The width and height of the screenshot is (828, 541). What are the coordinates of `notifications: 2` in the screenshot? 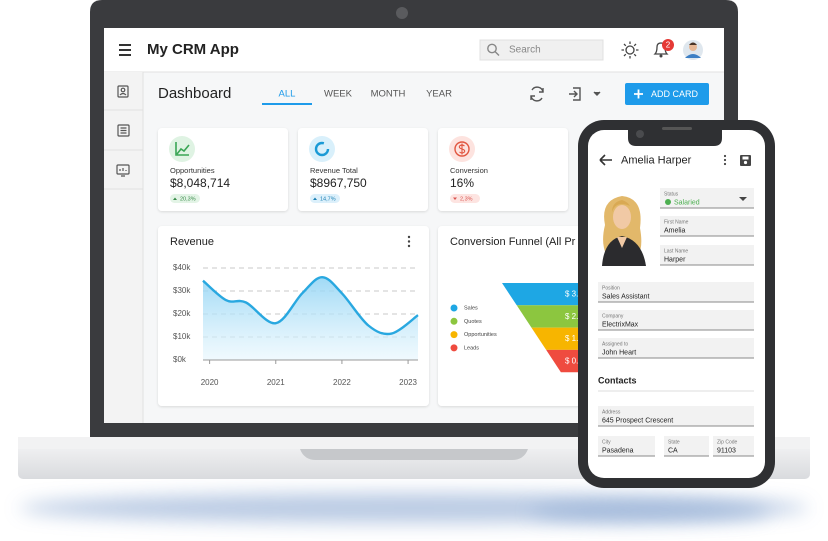 It's located at (663, 48).